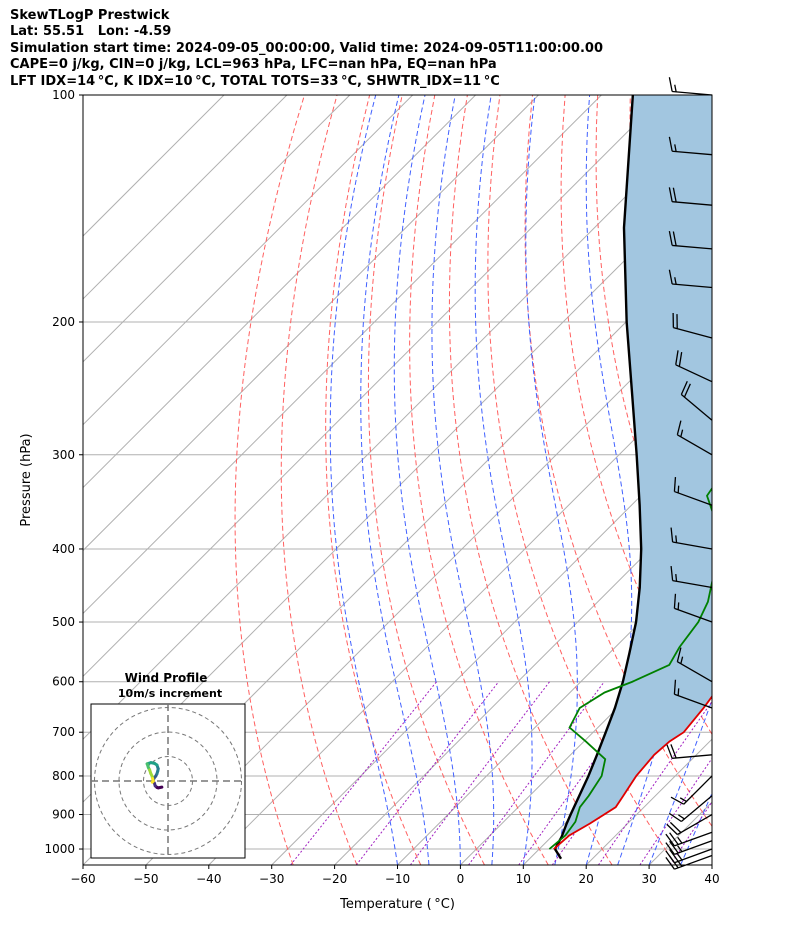 This screenshot has height=937, width=794. I want to click on hodograph-inset: Wind Profile 10m/s increment, so click(168, 765).